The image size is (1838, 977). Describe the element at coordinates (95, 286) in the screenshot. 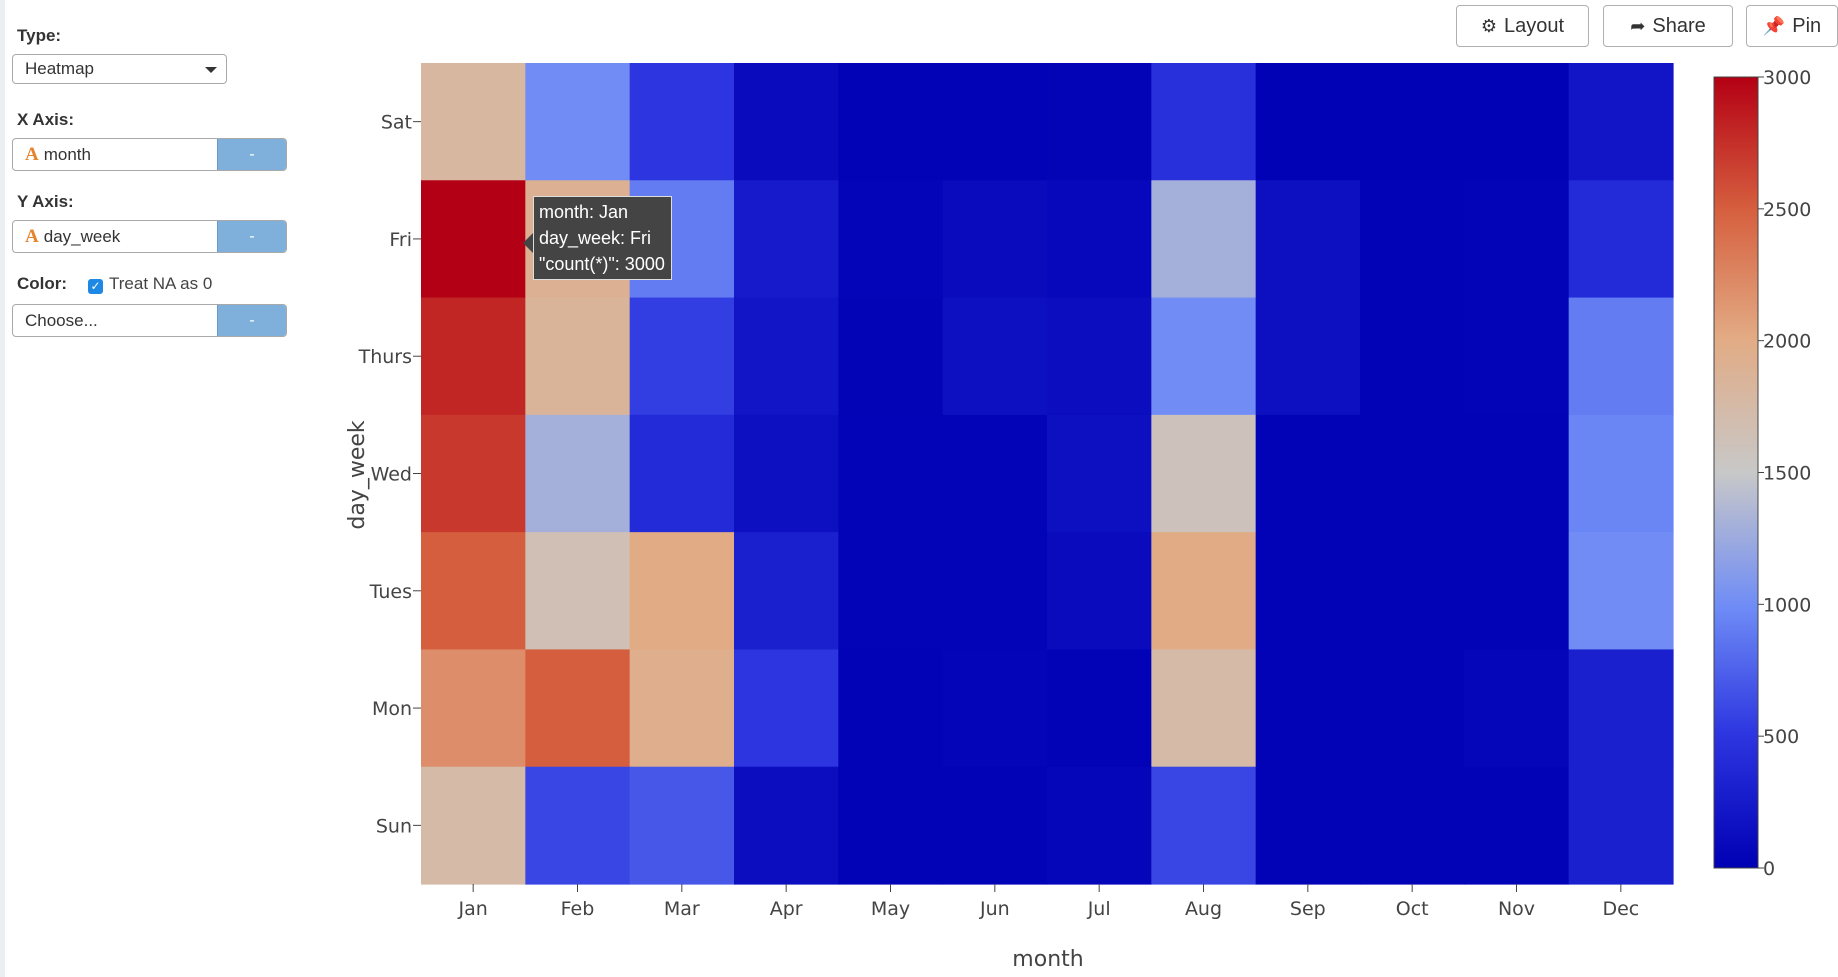

I see `check-icon: ✓` at that location.